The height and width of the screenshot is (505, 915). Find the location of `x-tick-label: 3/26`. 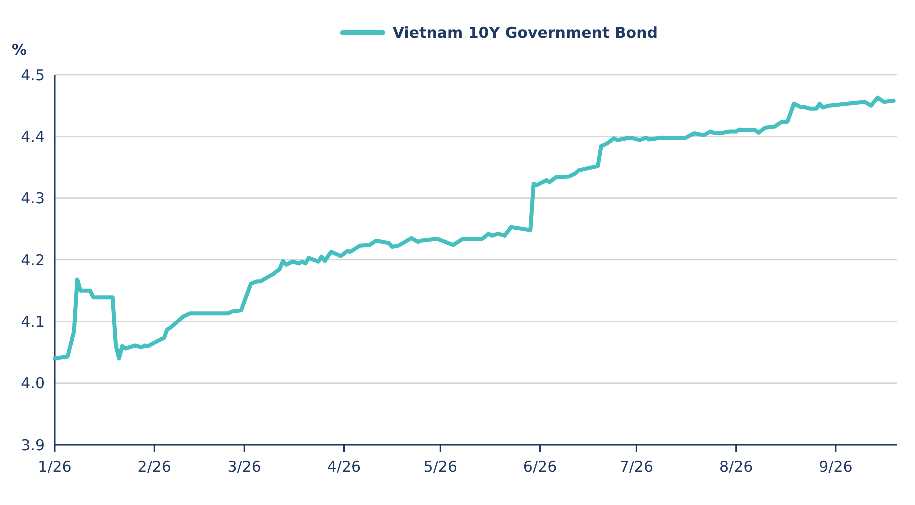

x-tick-label: 3/26 is located at coordinates (245, 467).